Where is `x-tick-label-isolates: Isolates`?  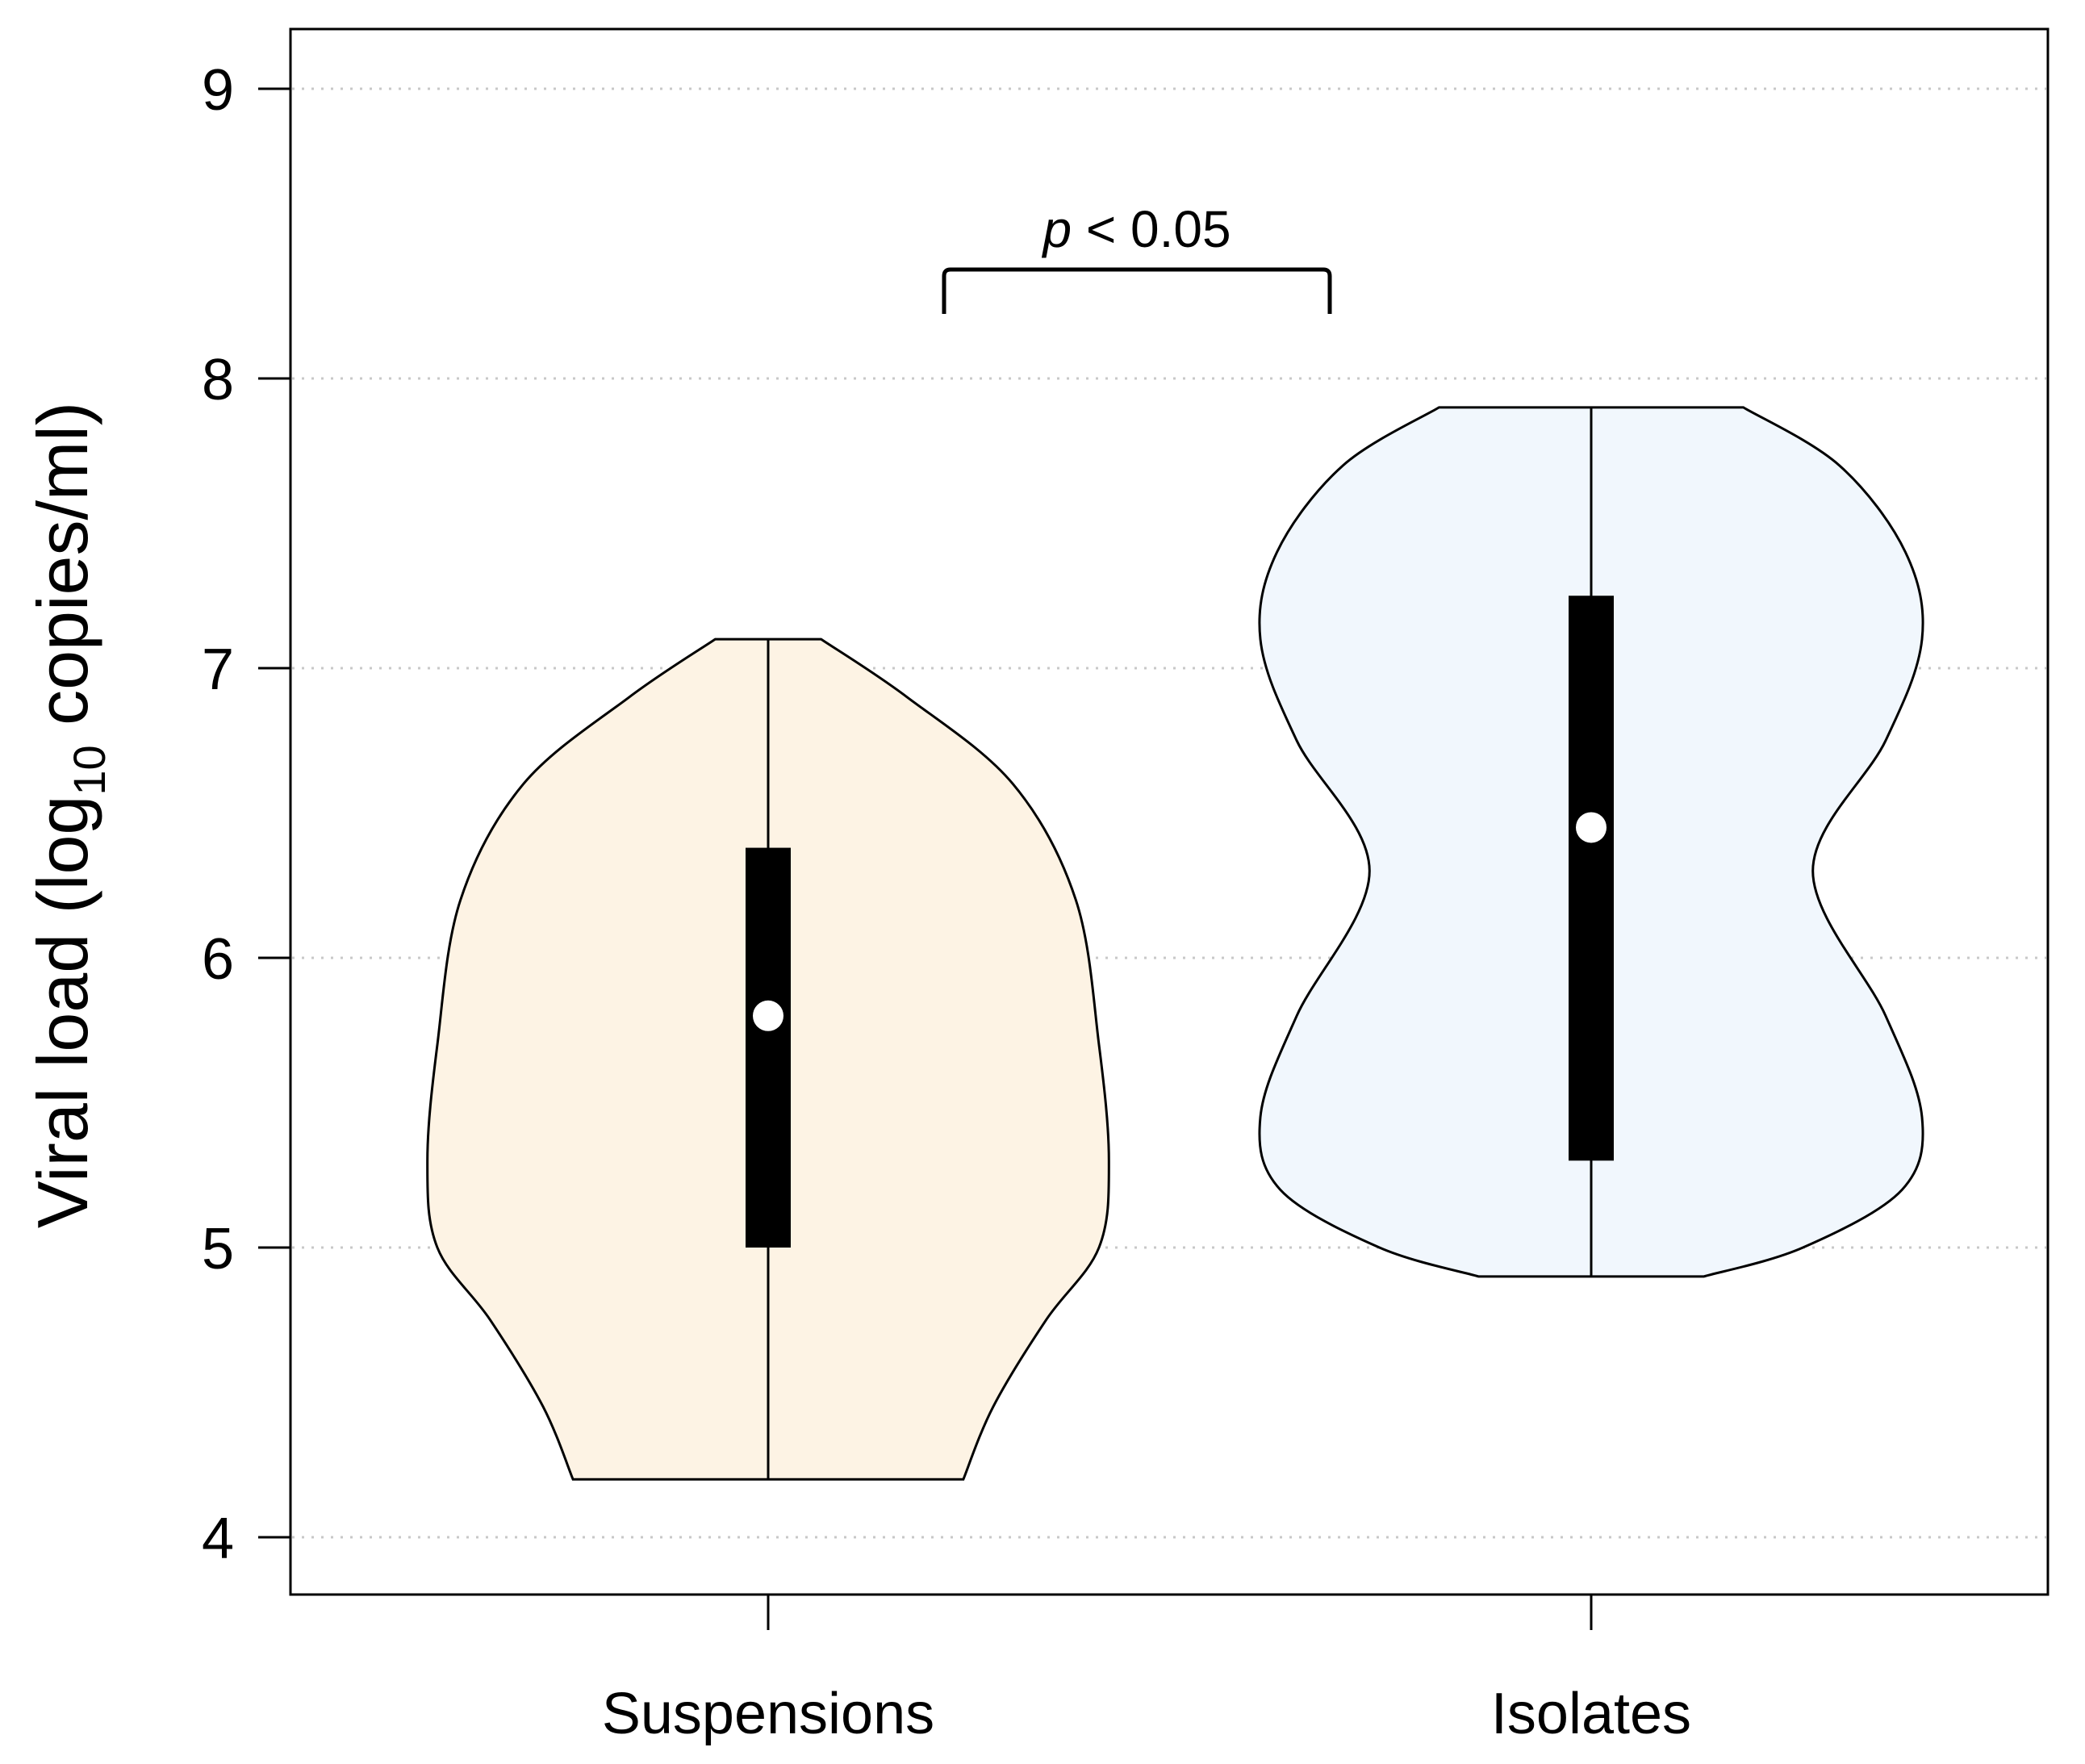
x-tick-label-isolates: Isolates is located at coordinates (1591, 1714).